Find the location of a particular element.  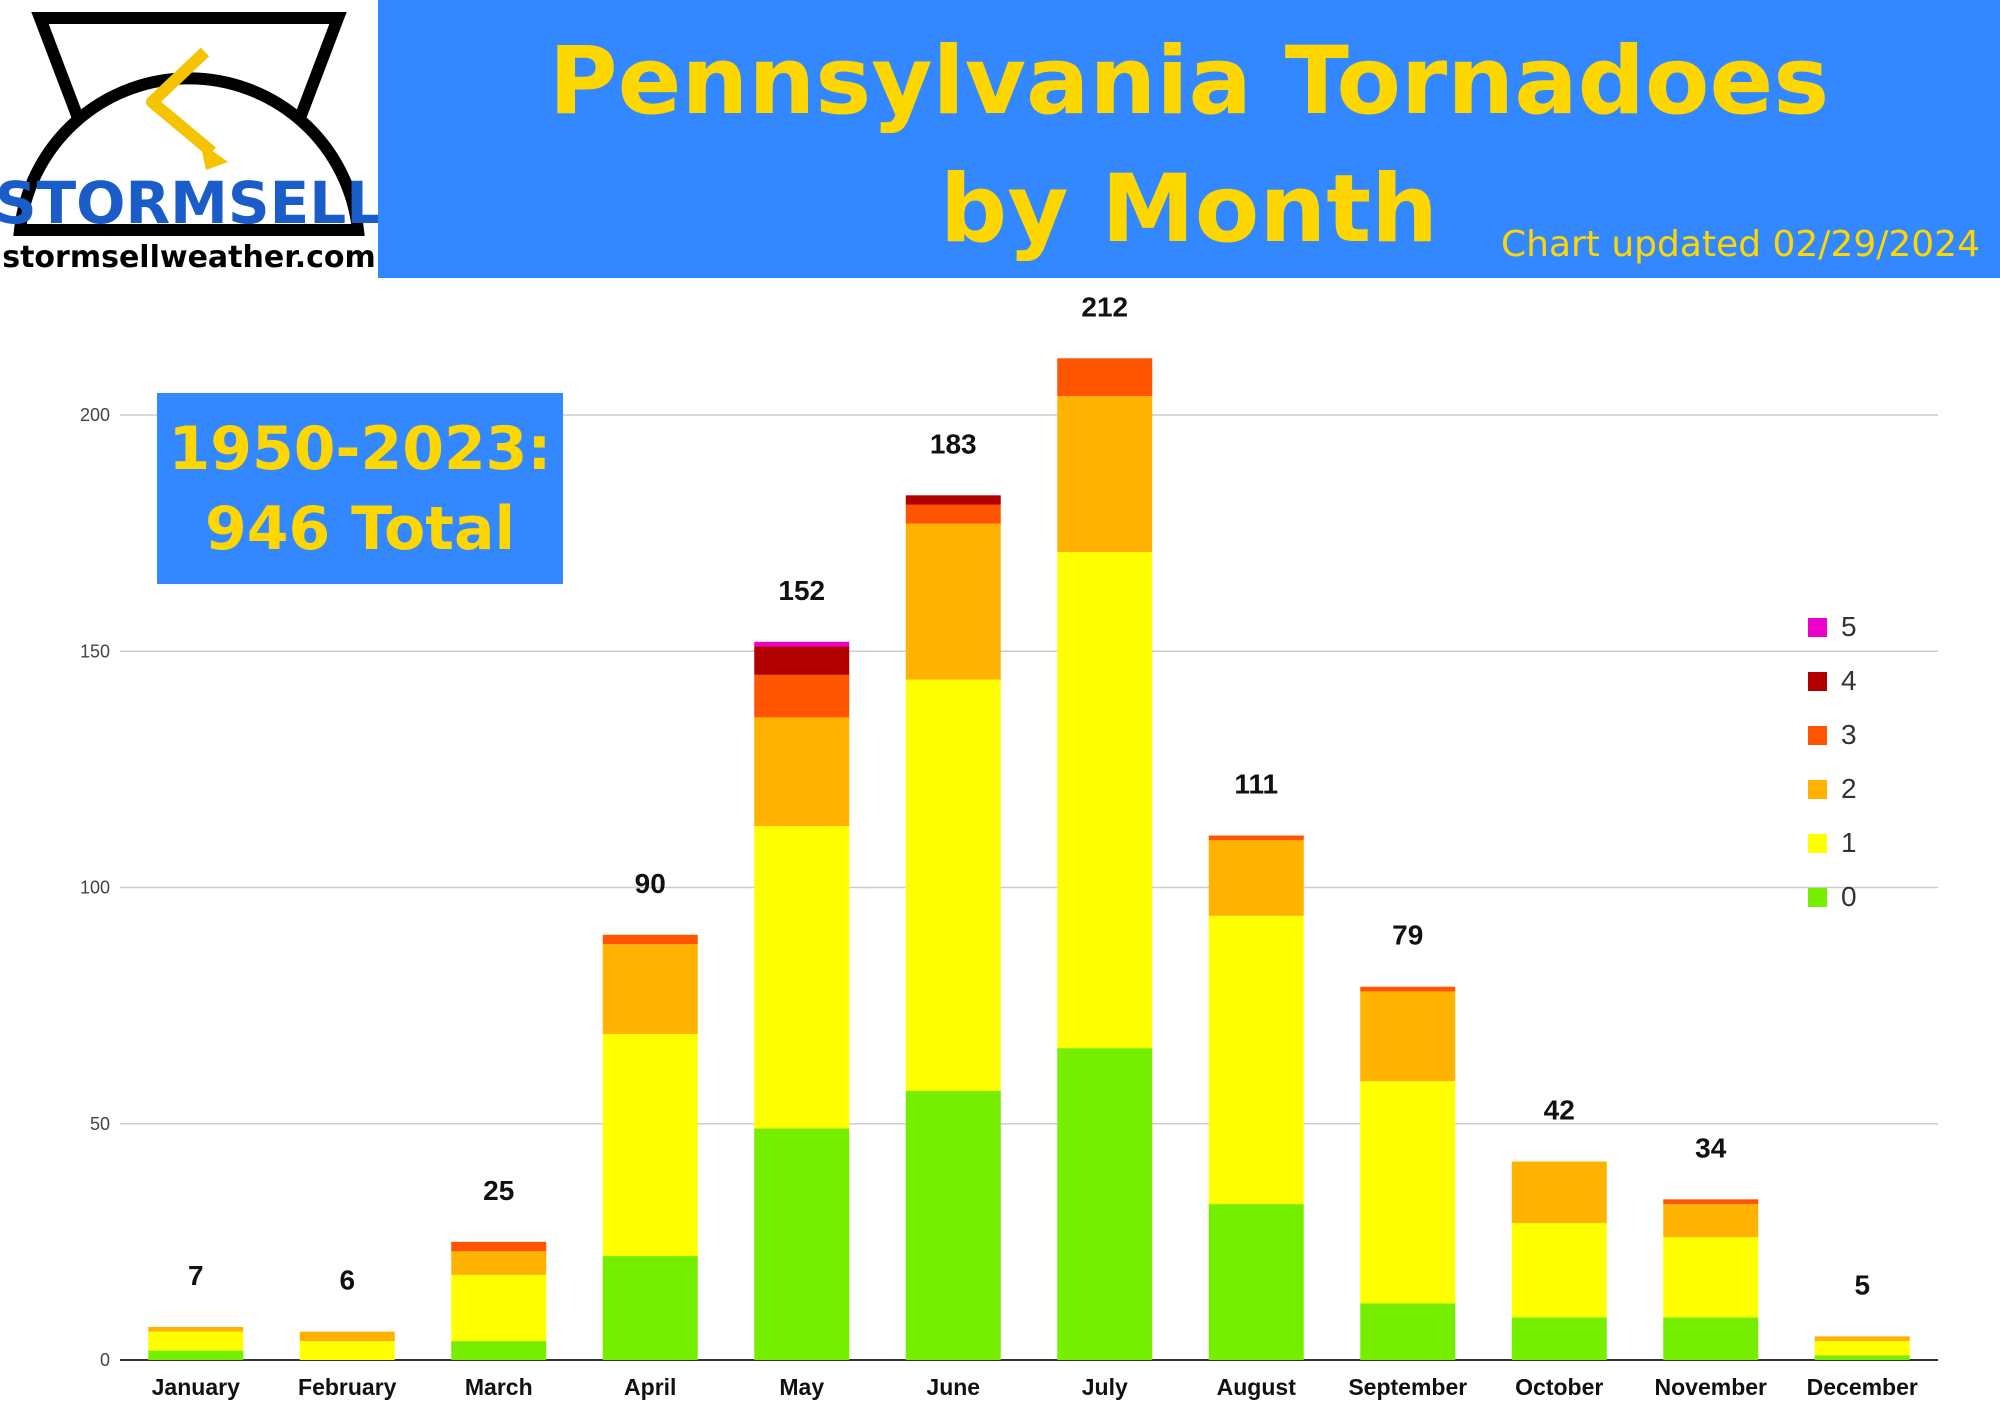

data-label: 212 is located at coordinates (1104, 306).